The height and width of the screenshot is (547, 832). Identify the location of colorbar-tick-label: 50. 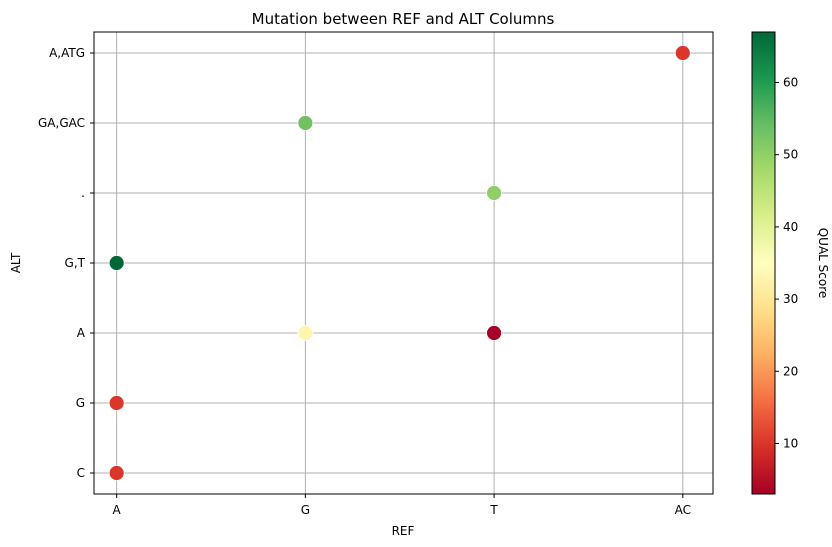
(790, 155).